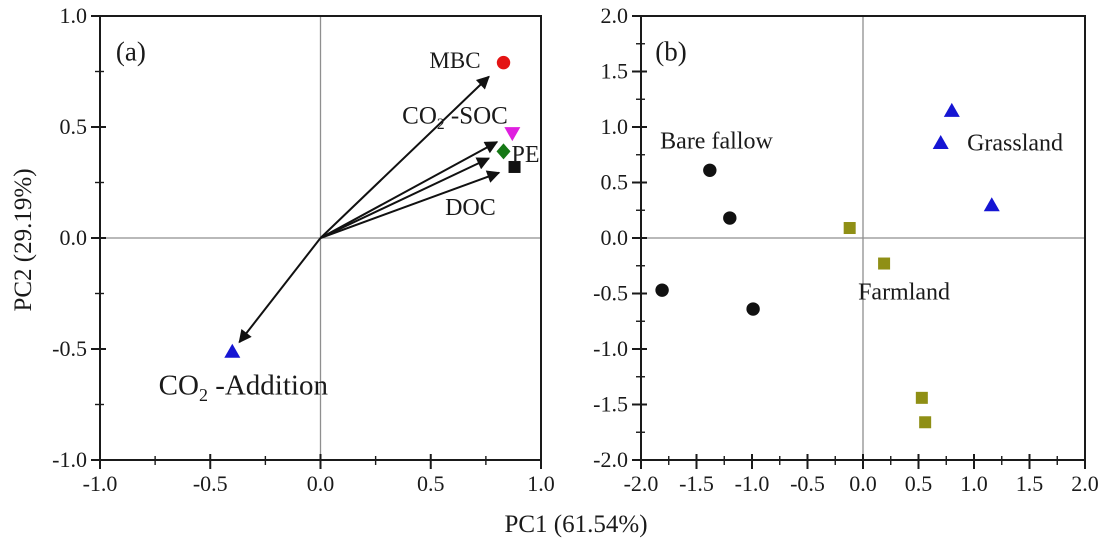 This screenshot has height=552, width=1103. I want to click on arrow-mbc, so click(404, 157).